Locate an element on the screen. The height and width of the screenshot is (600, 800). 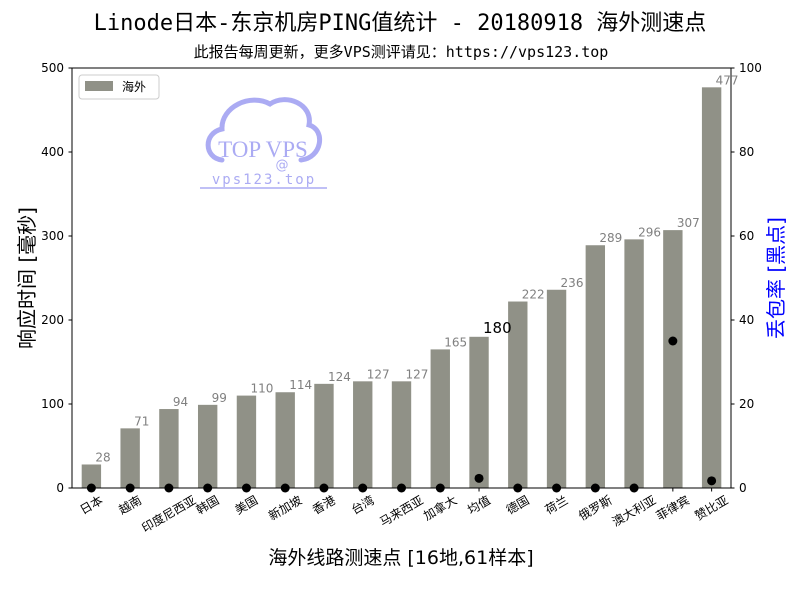
y2-tick-label: 40 is located at coordinates (746, 320).